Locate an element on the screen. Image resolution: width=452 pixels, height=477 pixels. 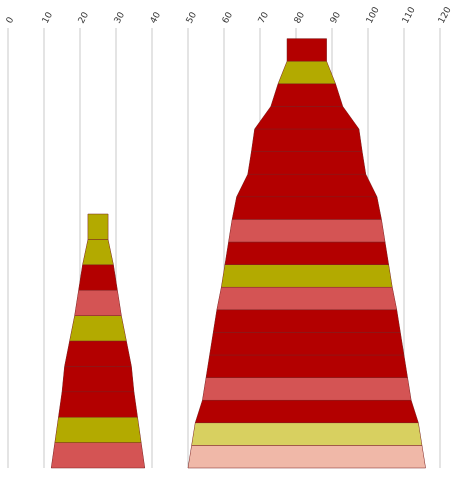
x-tick-label: 60 is located at coordinates (228, 17).